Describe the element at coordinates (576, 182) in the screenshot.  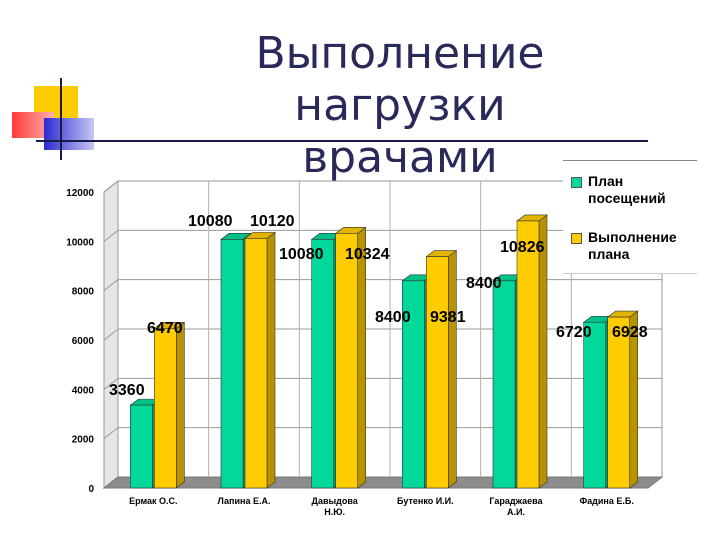
I see `legend-swatch-plan` at that location.